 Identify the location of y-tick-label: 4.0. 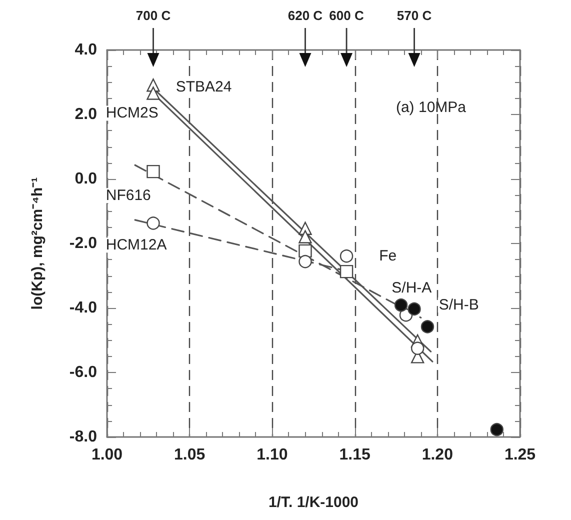
(86, 50).